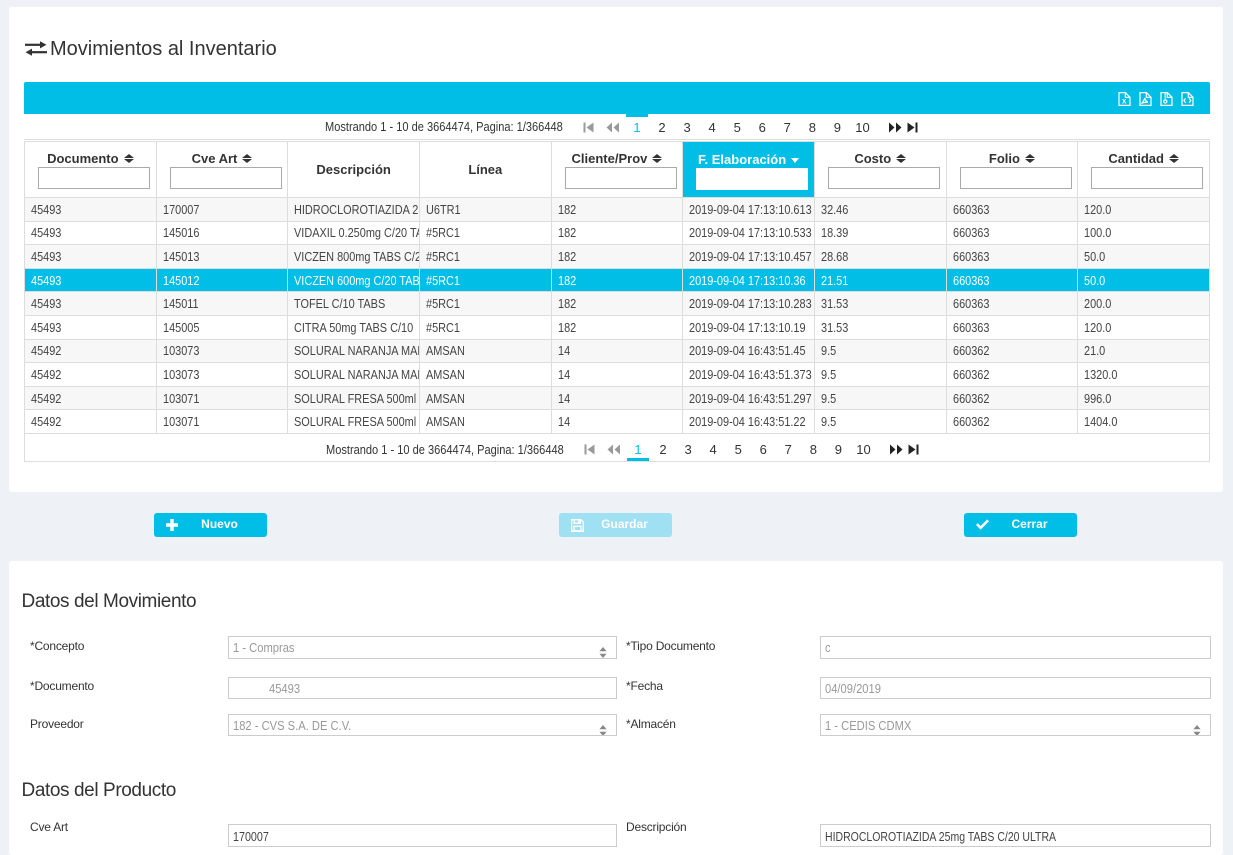 Image resolution: width=1233 pixels, height=855 pixels. What do you see at coordinates (1124, 101) in the screenshot?
I see `svg-text: x` at bounding box center [1124, 101].